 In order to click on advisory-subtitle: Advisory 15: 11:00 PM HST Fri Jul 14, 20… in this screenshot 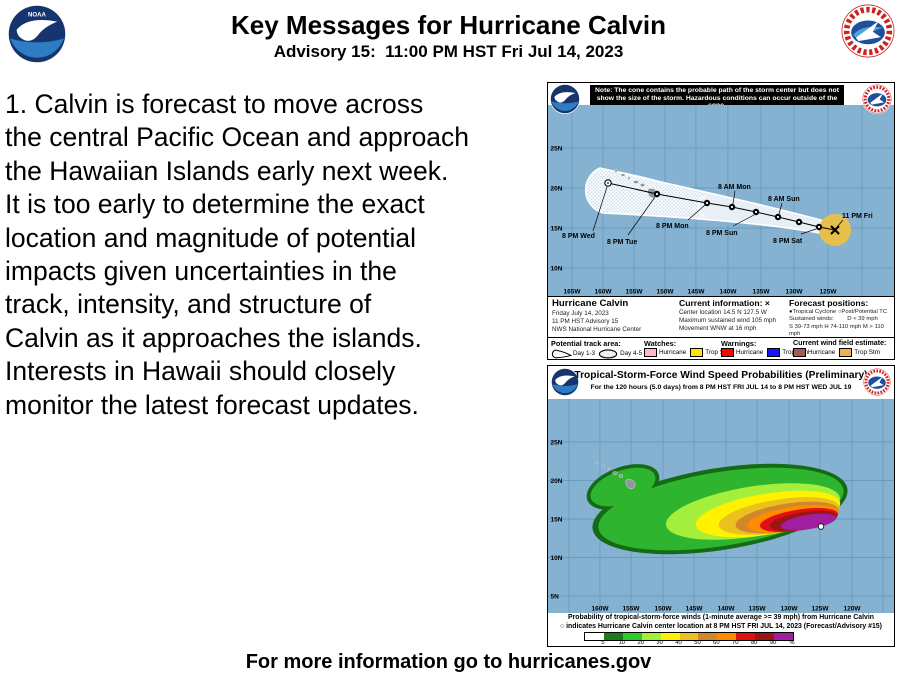, I will do `click(448, 51)`.